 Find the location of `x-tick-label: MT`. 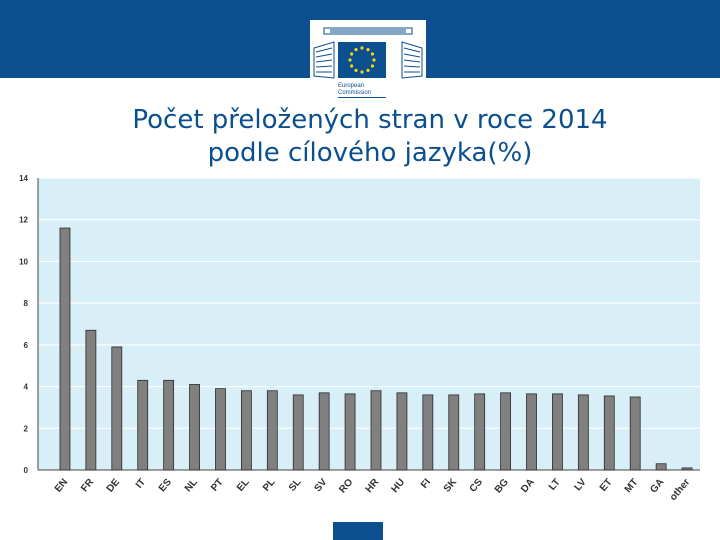

x-tick-label: MT is located at coordinates (632, 486).